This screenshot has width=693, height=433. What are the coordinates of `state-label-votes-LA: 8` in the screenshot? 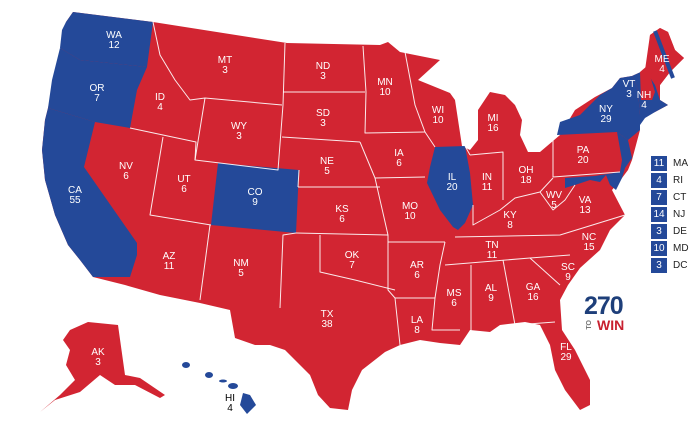 It's located at (417, 330).